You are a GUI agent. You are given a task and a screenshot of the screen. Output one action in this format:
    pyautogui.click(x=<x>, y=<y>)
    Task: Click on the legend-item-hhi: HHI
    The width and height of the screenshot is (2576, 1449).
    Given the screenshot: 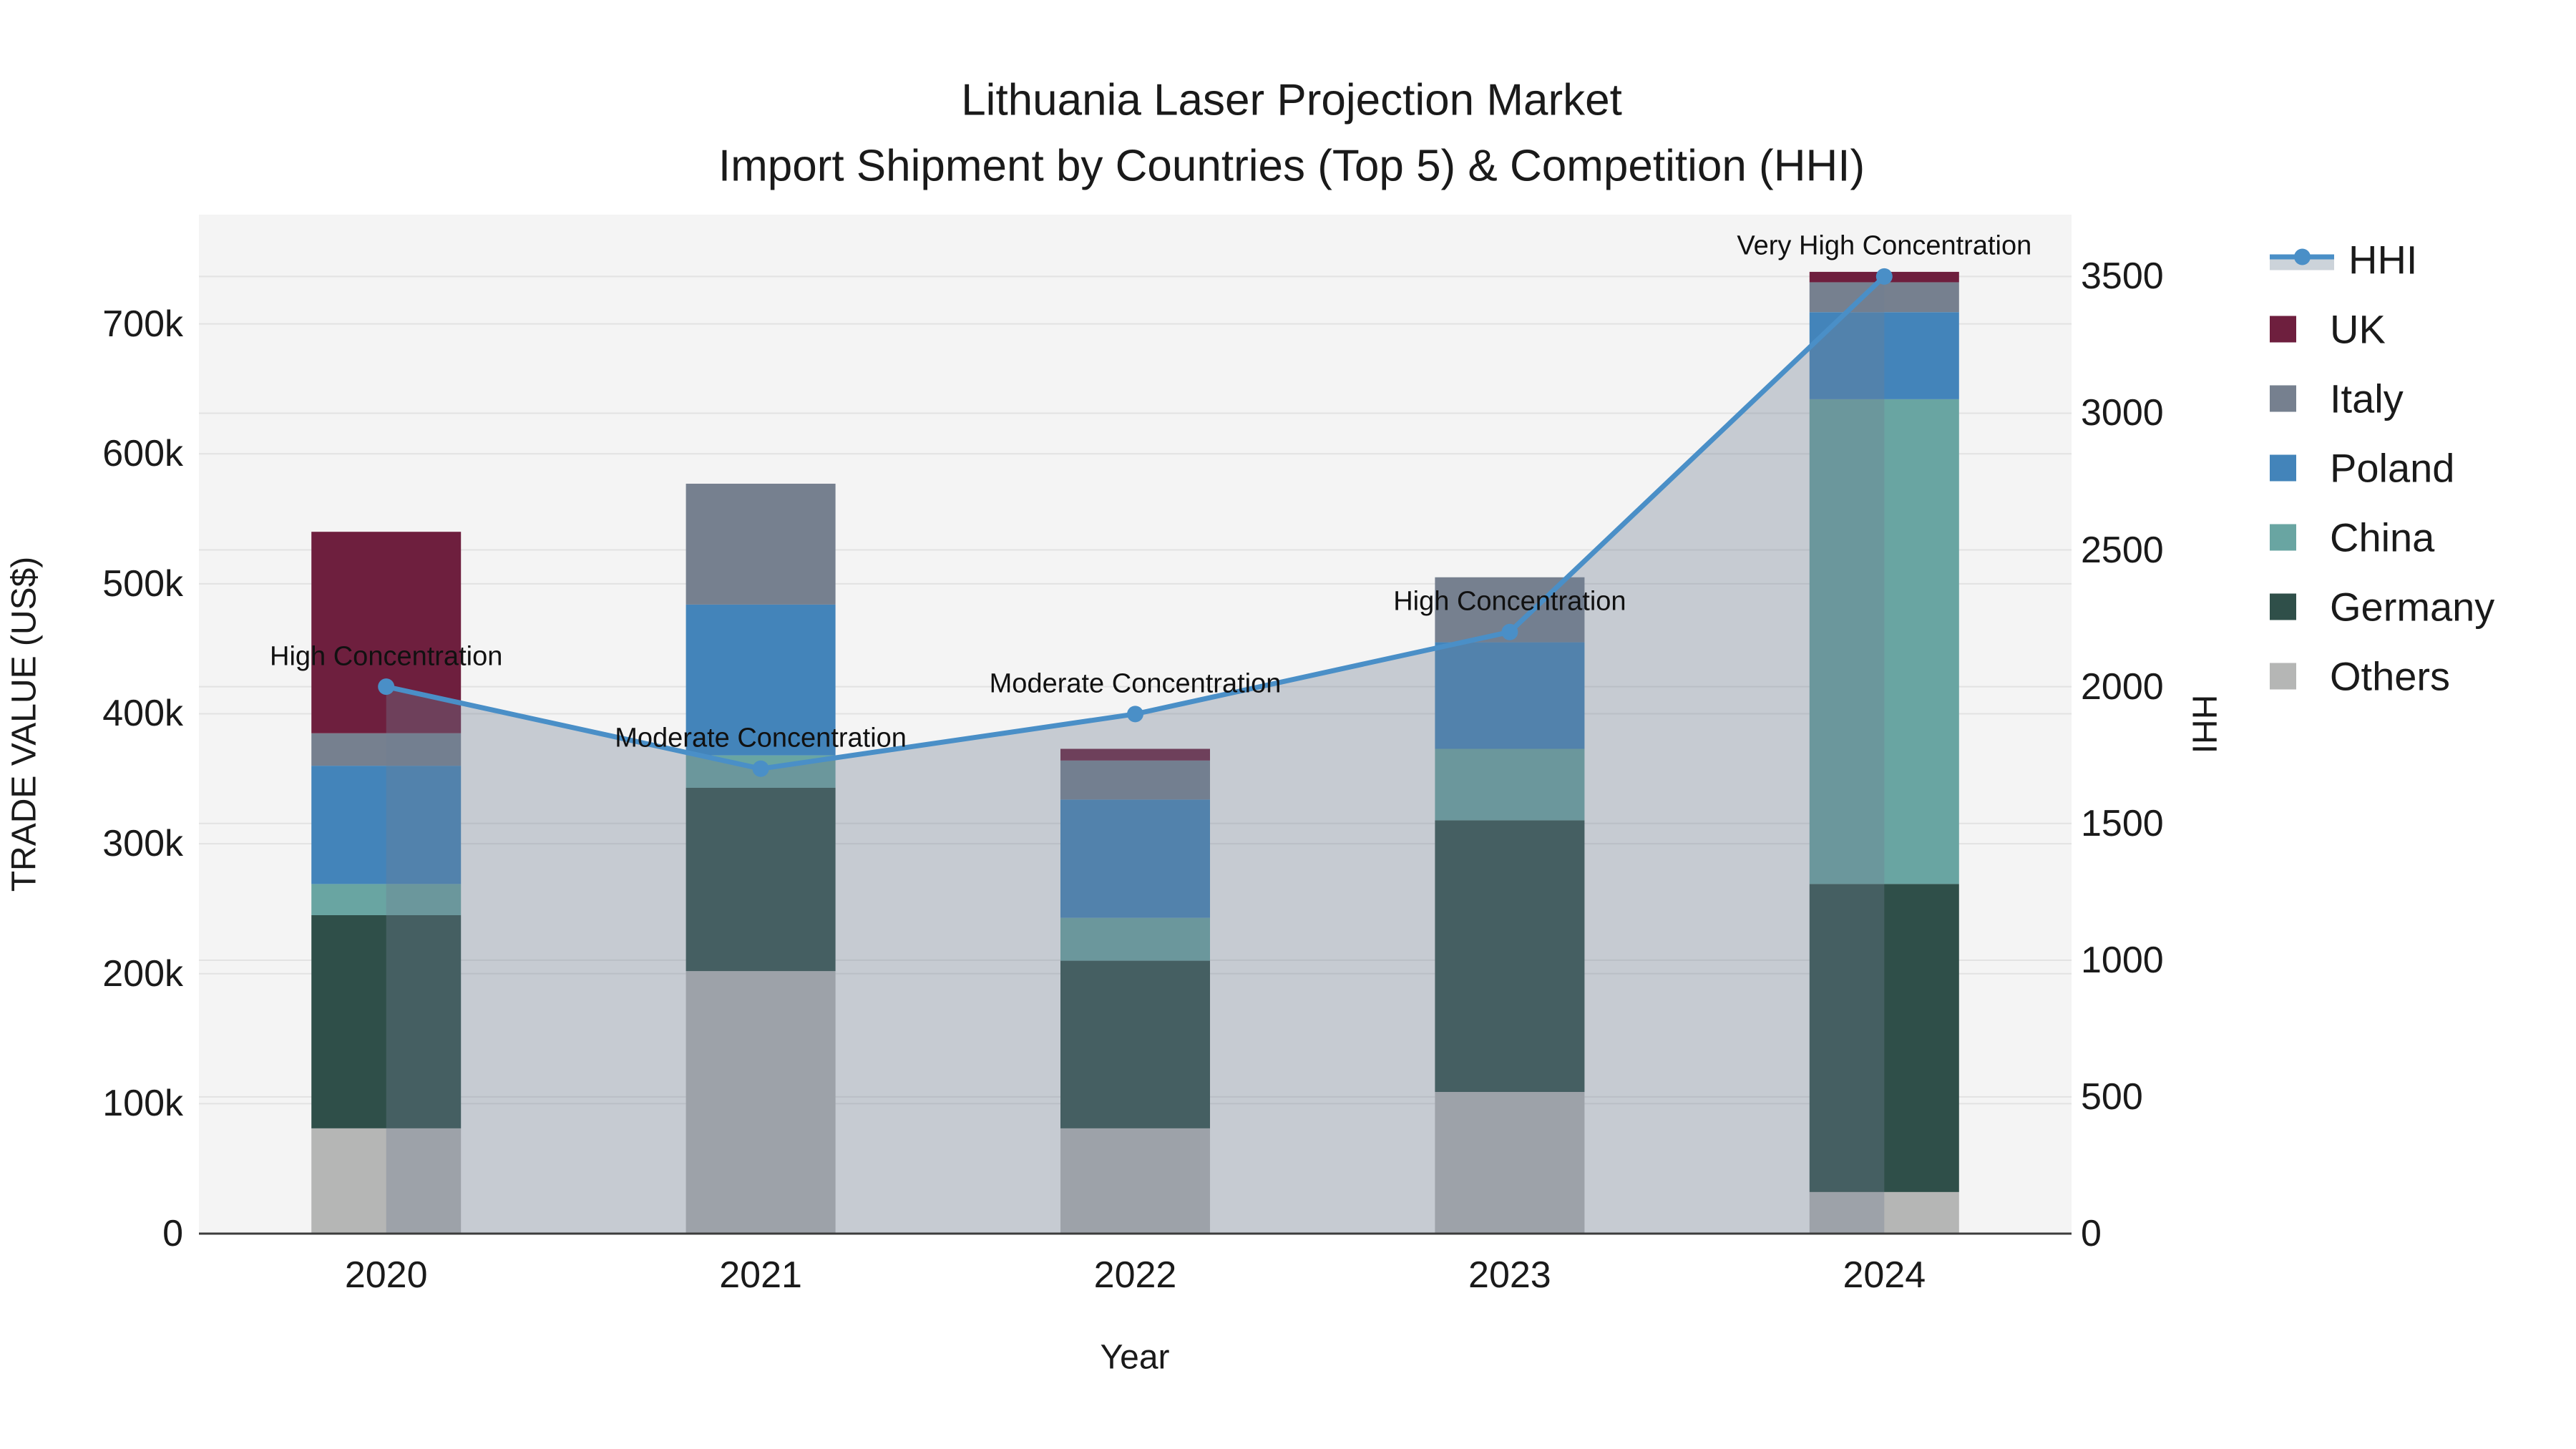 What is the action you would take?
    pyautogui.click(x=2343, y=260)
    